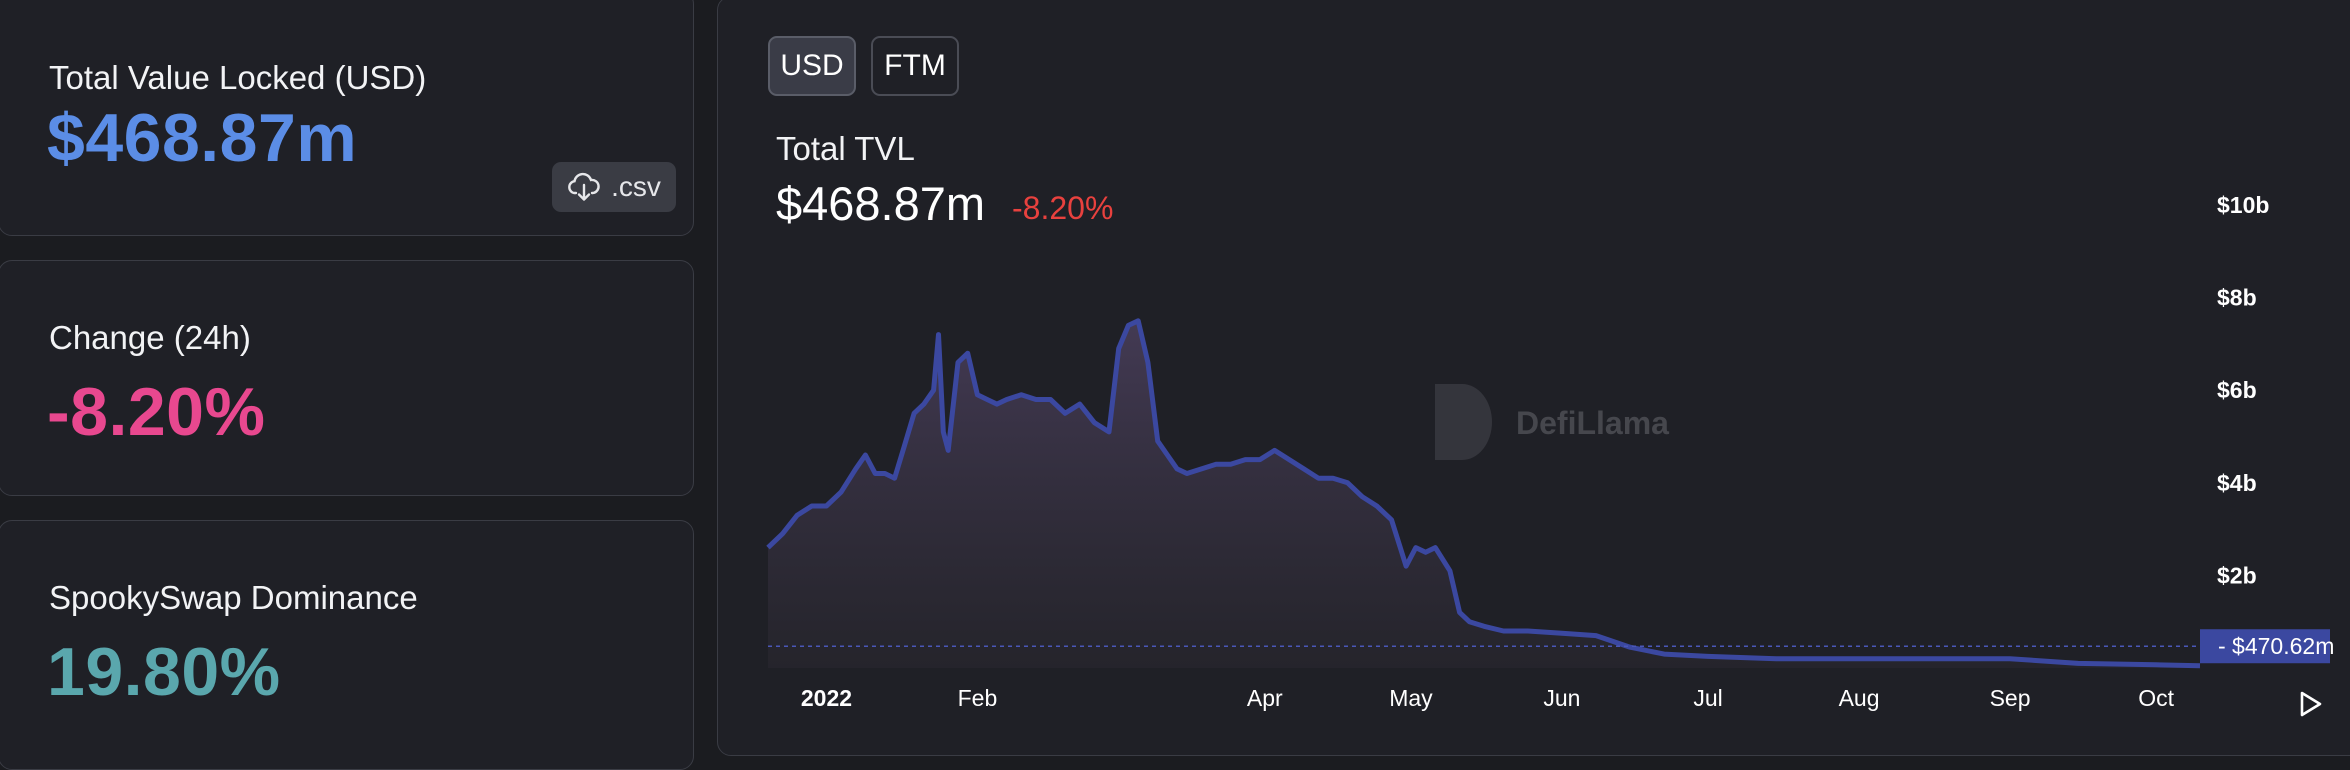 The width and height of the screenshot is (2350, 770). What do you see at coordinates (1063, 208) in the screenshot?
I see `chart-change: -8.20%` at bounding box center [1063, 208].